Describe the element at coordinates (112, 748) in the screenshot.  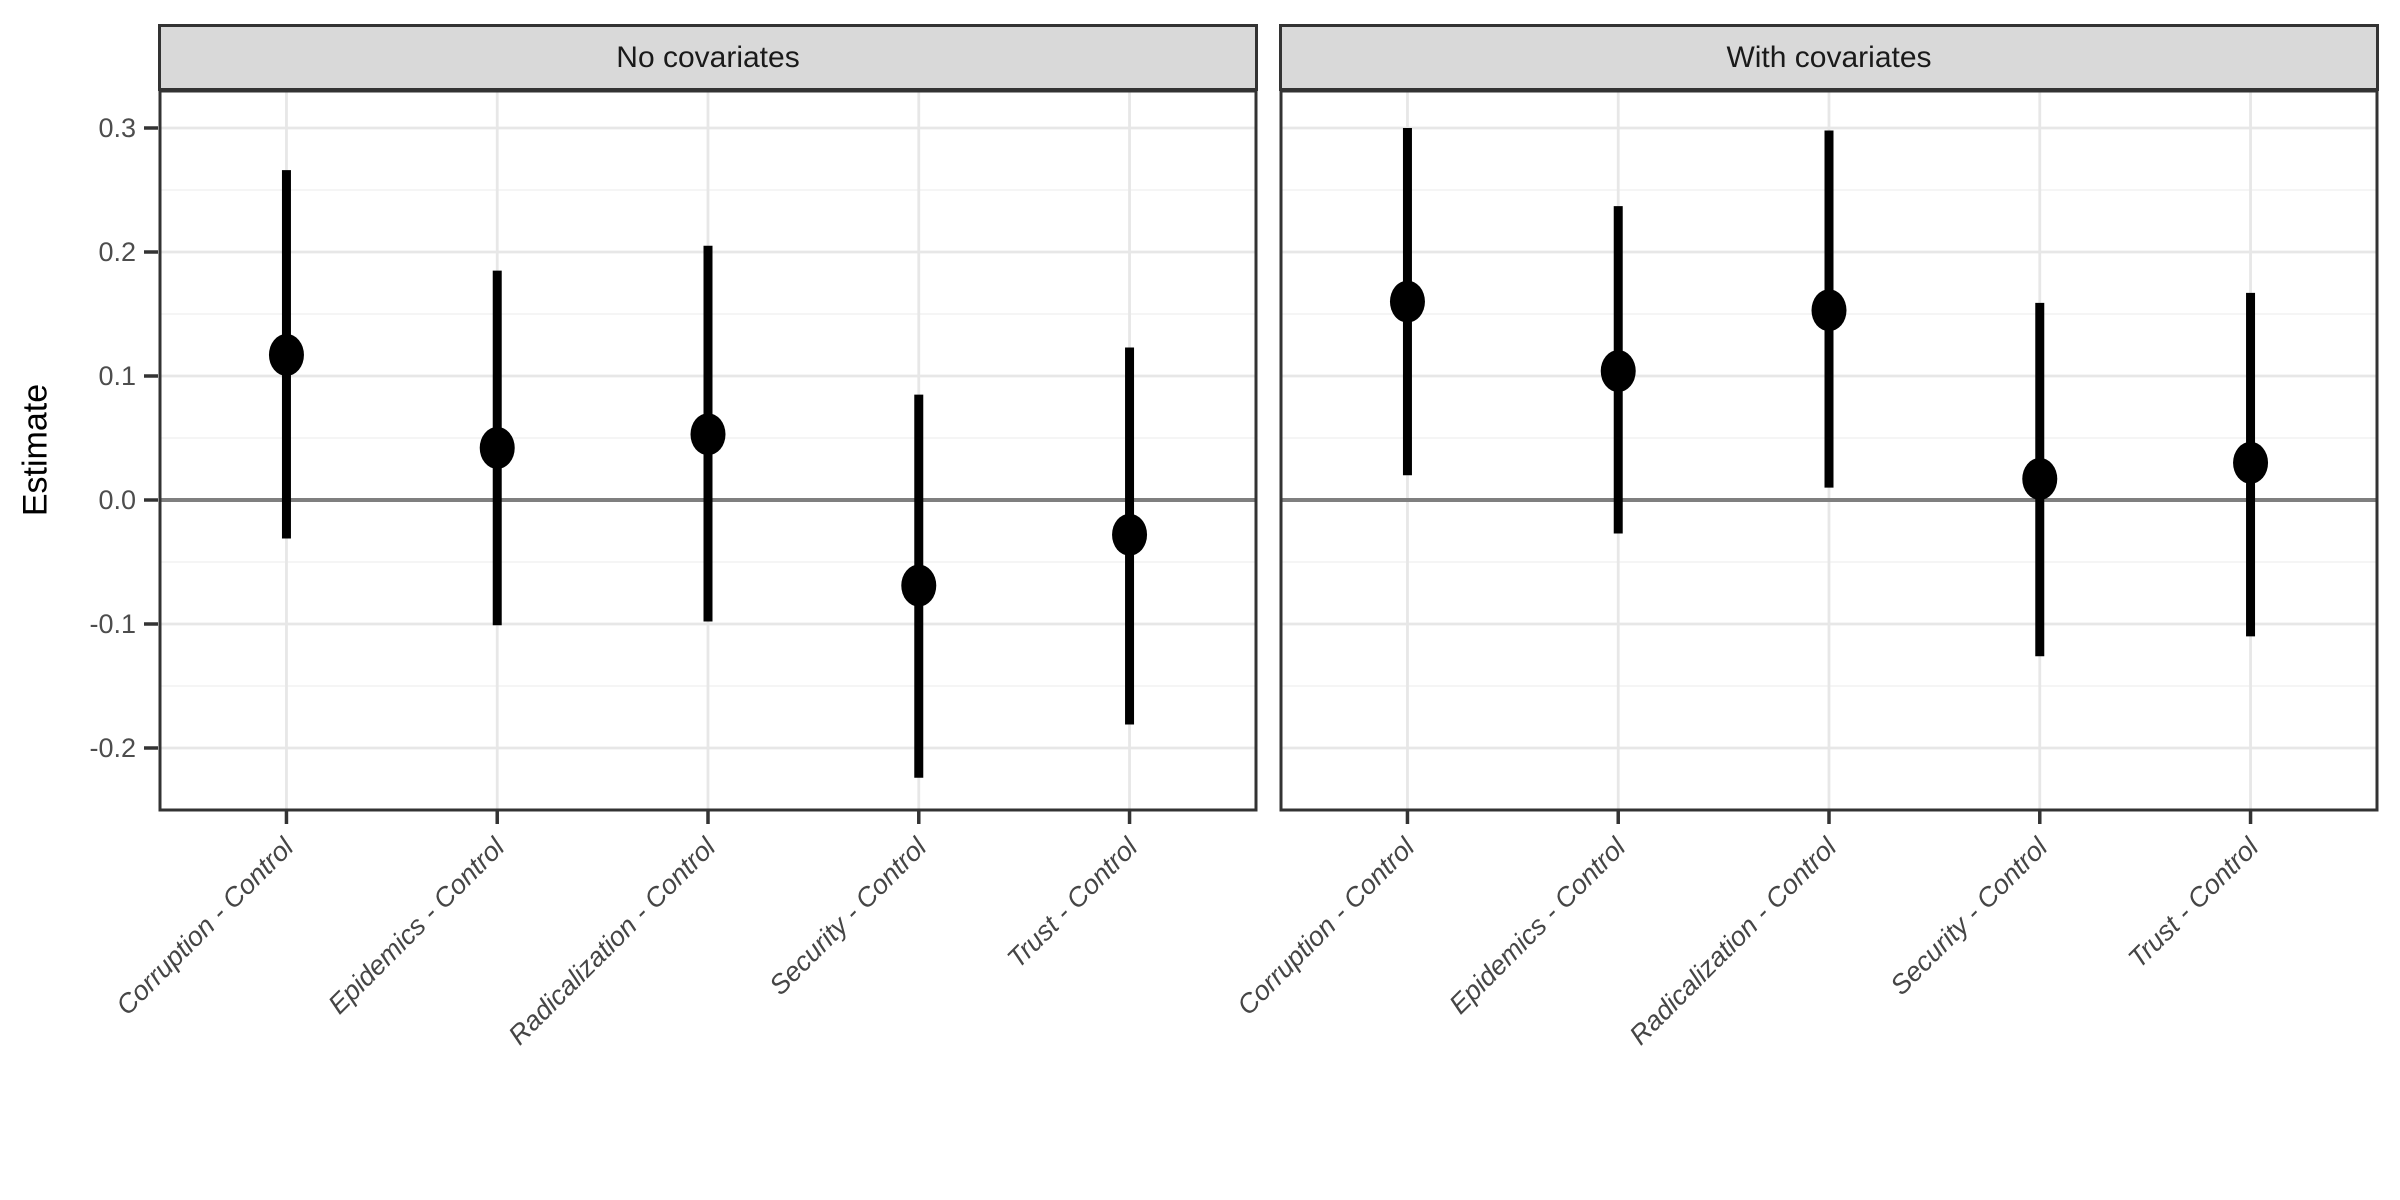
I see `y-tick-label: -0.2` at that location.